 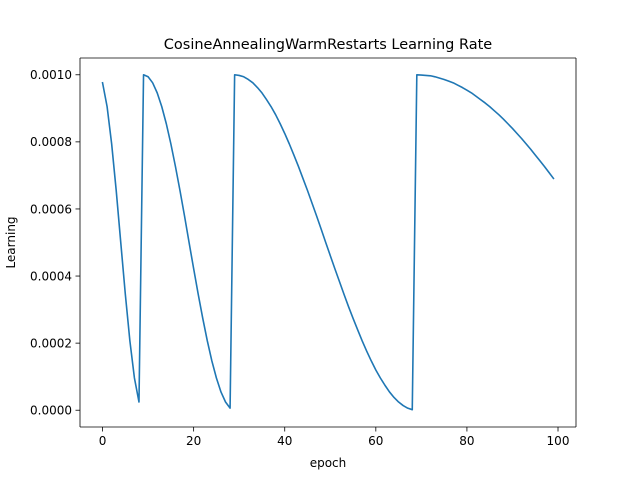 I want to click on x-axis-ticks: 0 20 40 60 80 100, so click(x=334, y=437).